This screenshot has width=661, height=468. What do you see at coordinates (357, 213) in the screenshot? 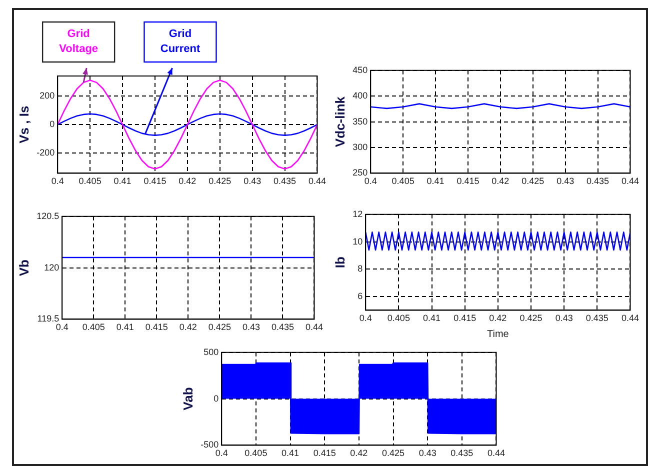
I see `y-tick-label: 12` at bounding box center [357, 213].